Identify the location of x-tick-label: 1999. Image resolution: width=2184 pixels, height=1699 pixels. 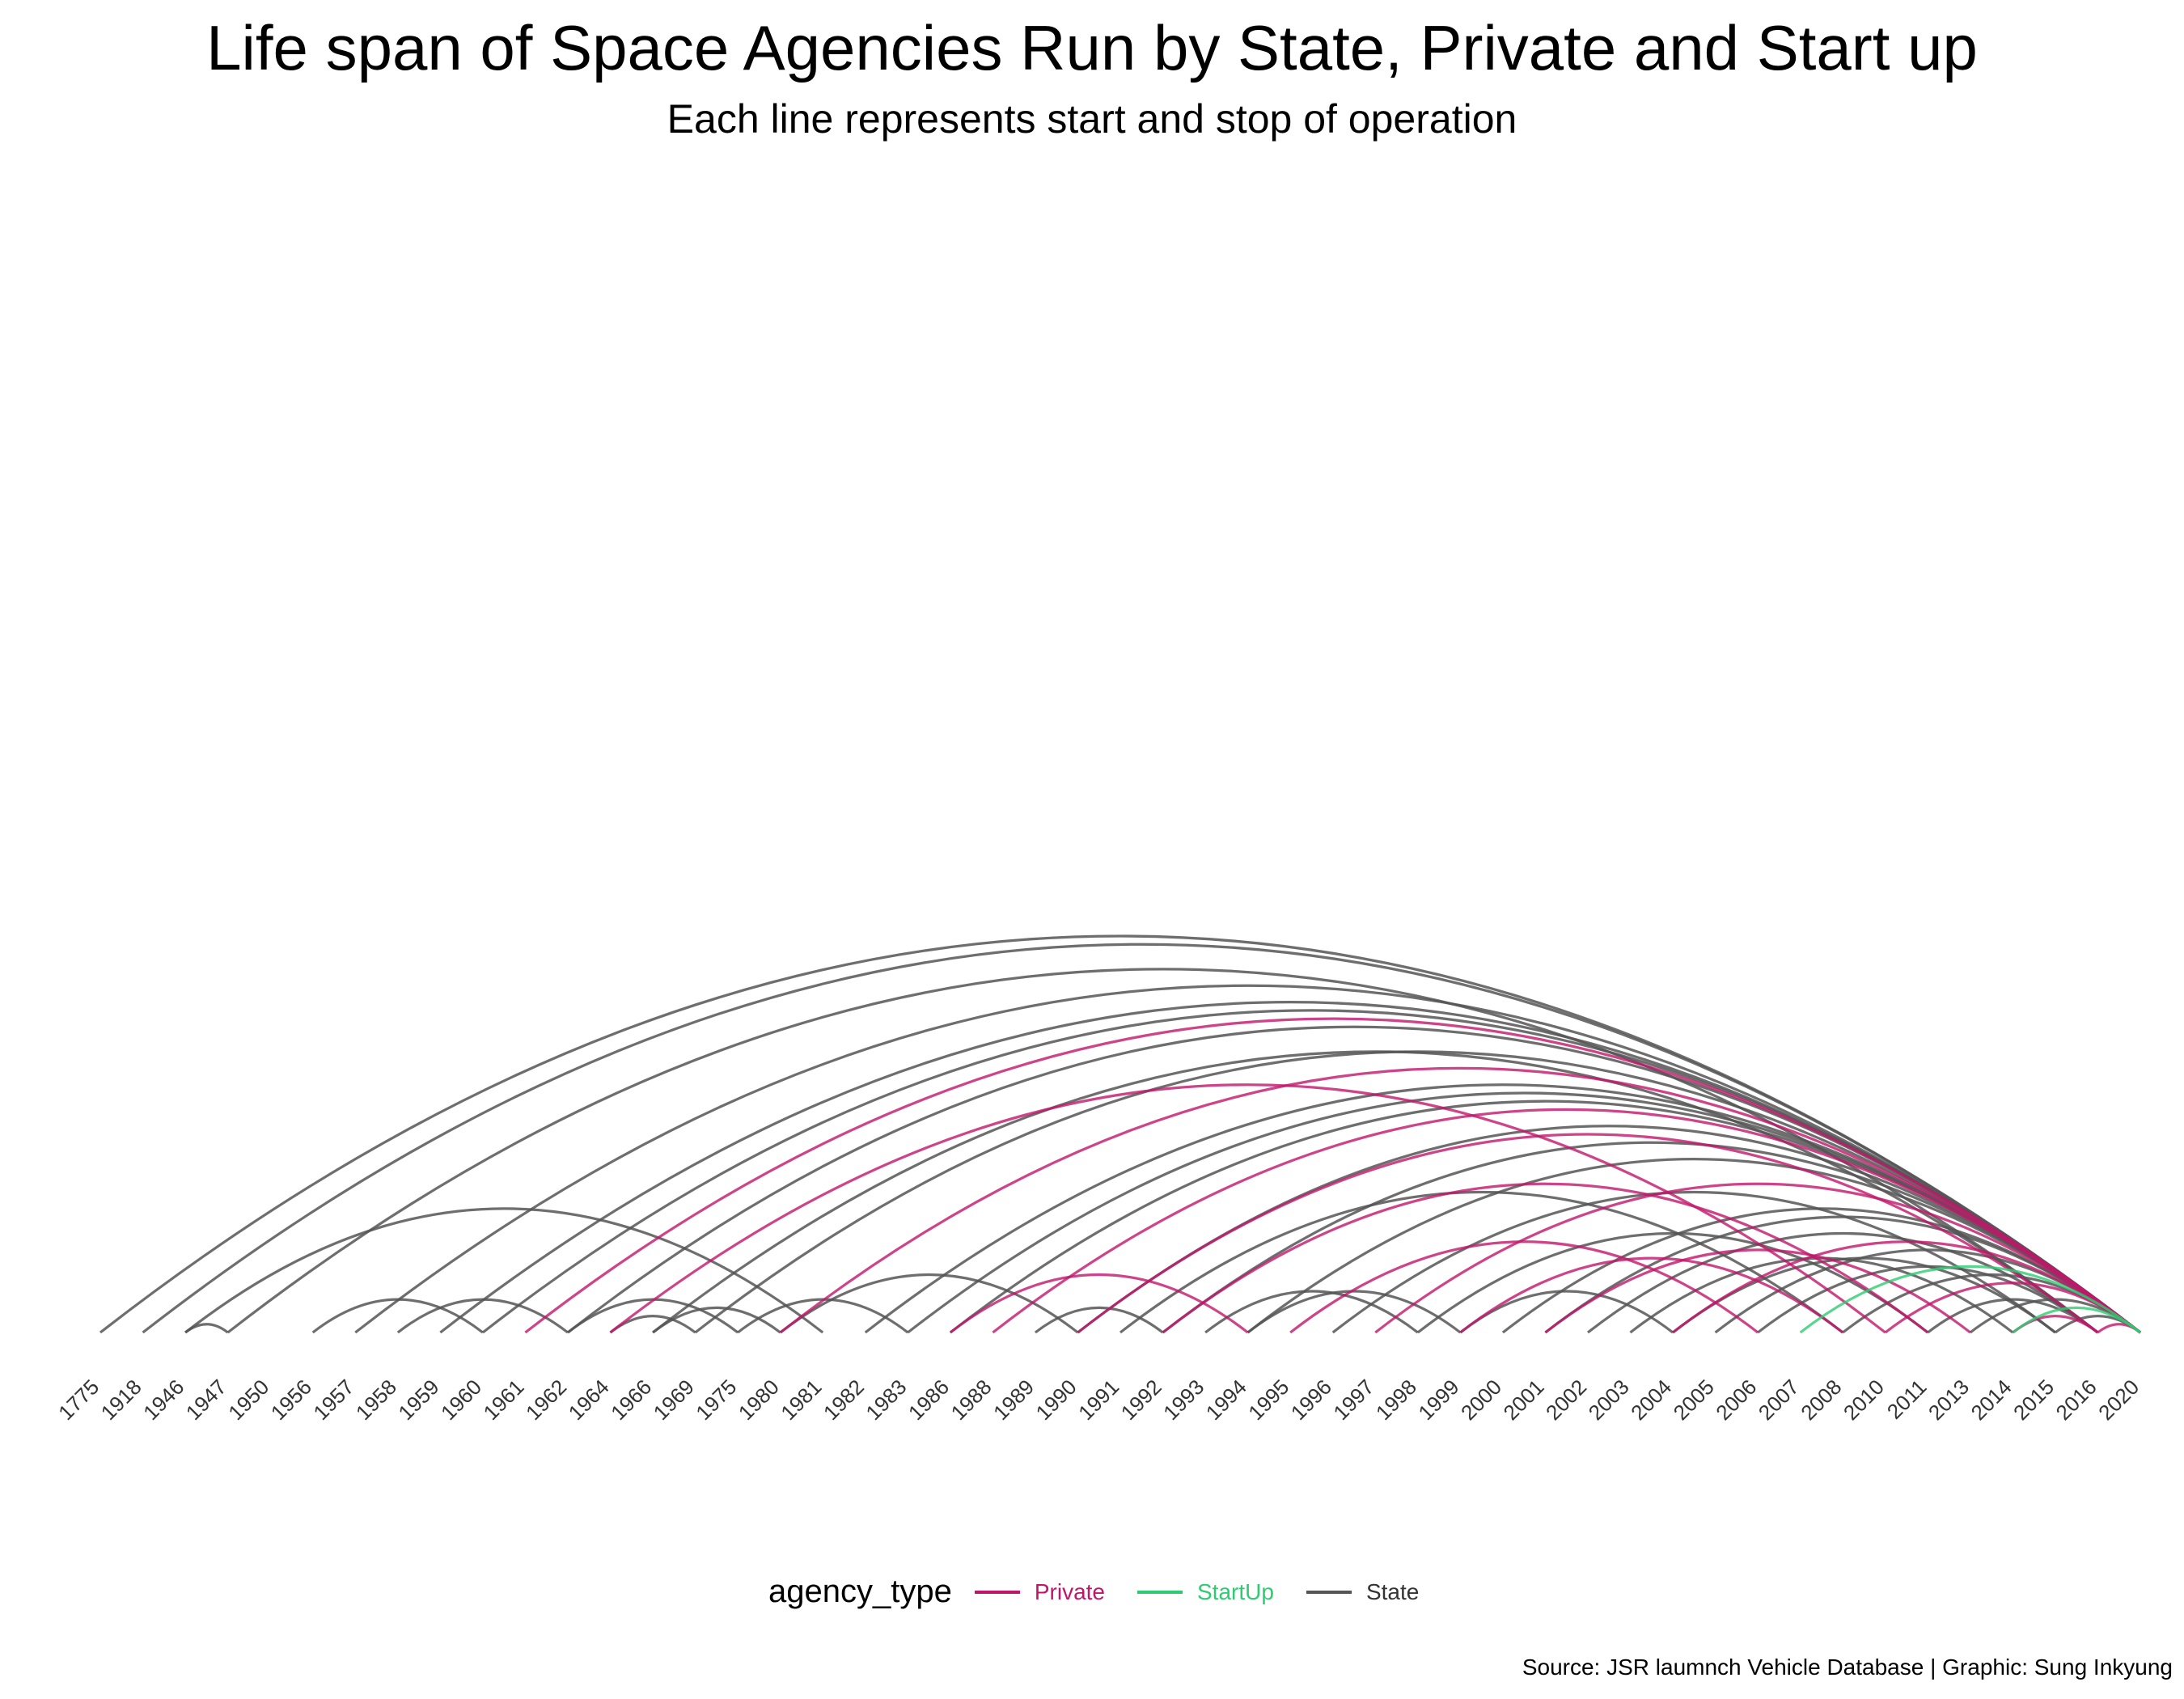
(1438, 1400).